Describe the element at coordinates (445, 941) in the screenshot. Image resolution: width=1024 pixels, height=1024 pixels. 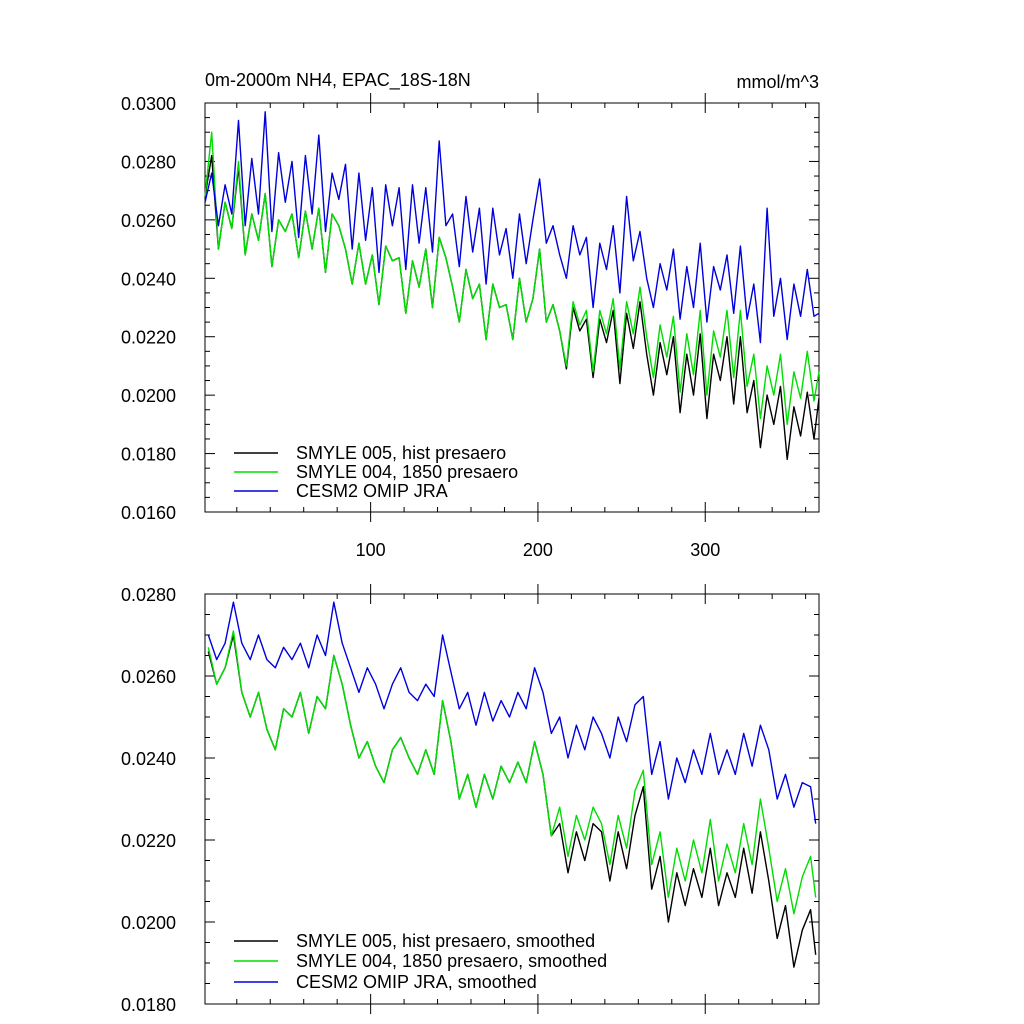
I see `bottom-legend-label-smyle005: SMYLE 005, hist presaero, smoothed` at that location.